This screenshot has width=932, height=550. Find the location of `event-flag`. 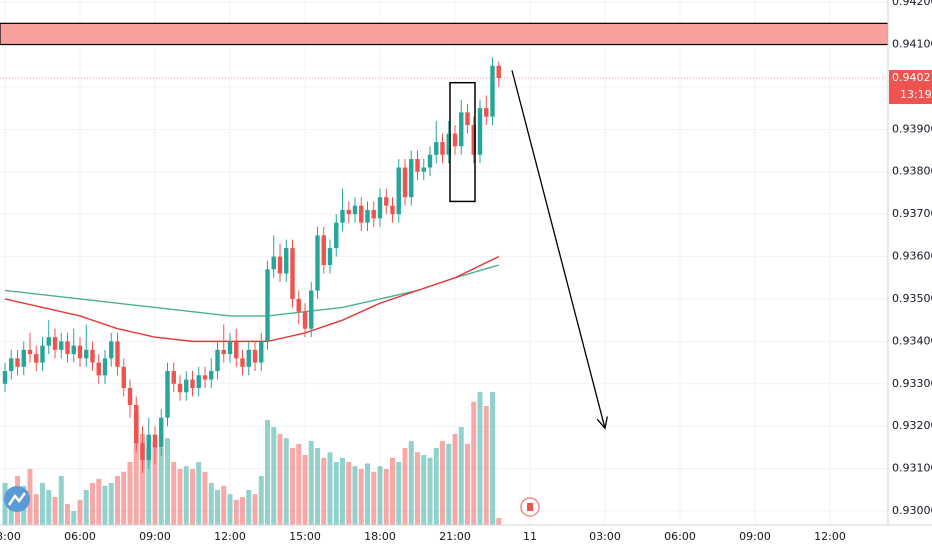

event-flag is located at coordinates (530, 507).